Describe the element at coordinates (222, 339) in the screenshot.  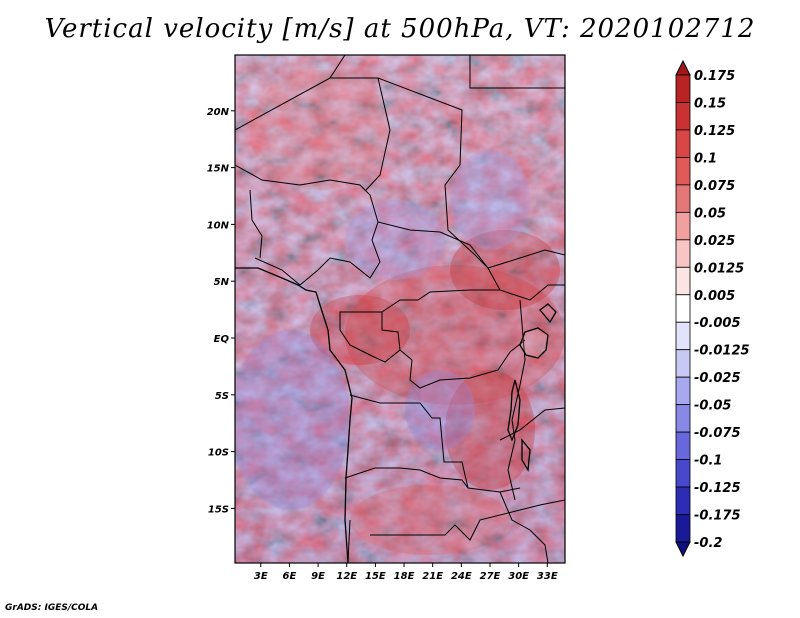
I see `lat-tick-label: EQ` at that location.